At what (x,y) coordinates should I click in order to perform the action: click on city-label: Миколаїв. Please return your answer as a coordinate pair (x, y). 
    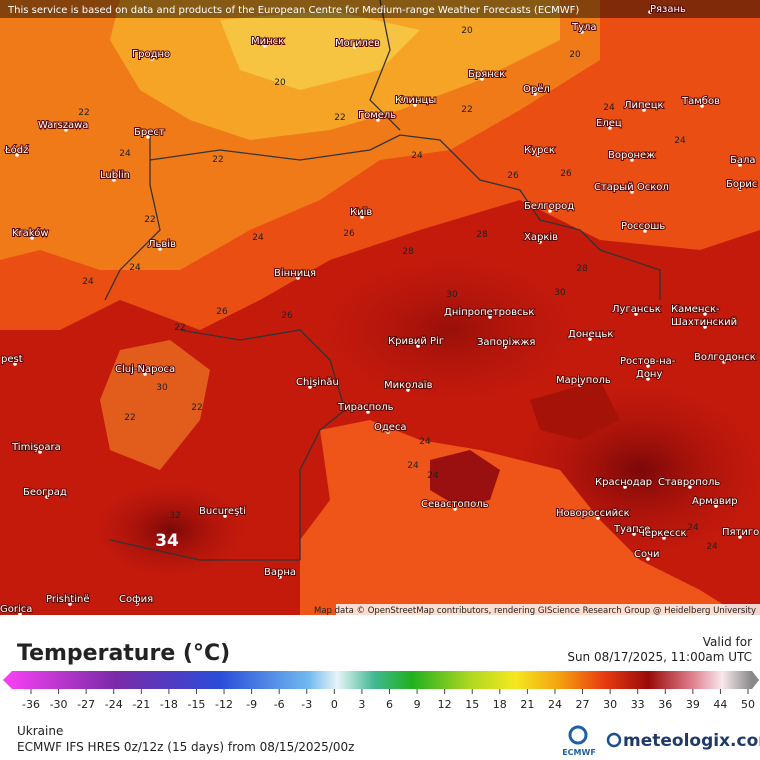
    Looking at the image, I should click on (408, 385).